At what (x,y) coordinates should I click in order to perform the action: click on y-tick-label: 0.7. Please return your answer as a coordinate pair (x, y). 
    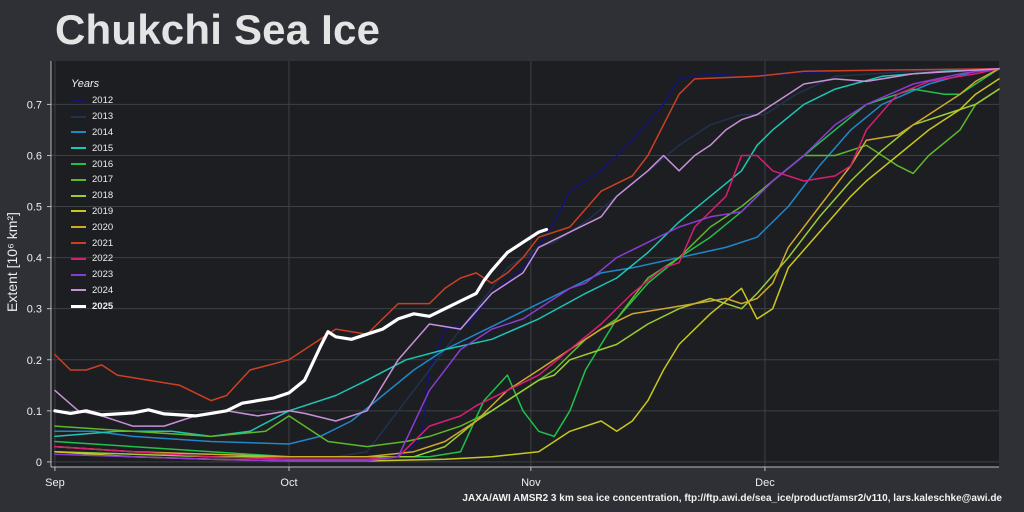
    Looking at the image, I should click on (34, 105).